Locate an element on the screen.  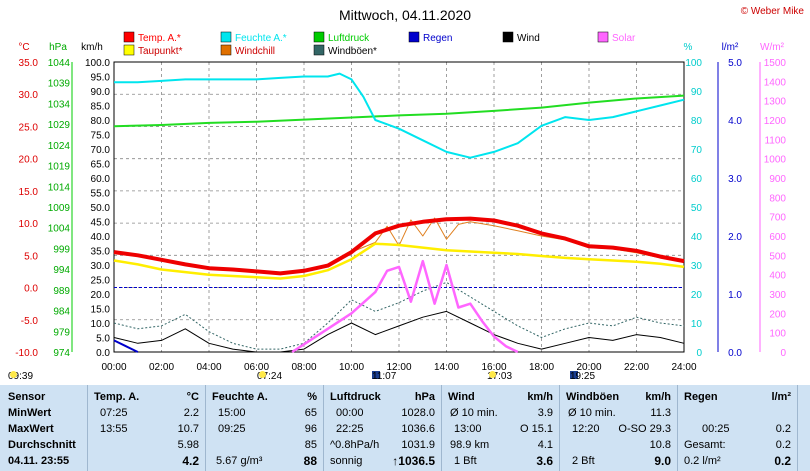
kmh-tick-label: 65.0 is located at coordinates (101, 165).